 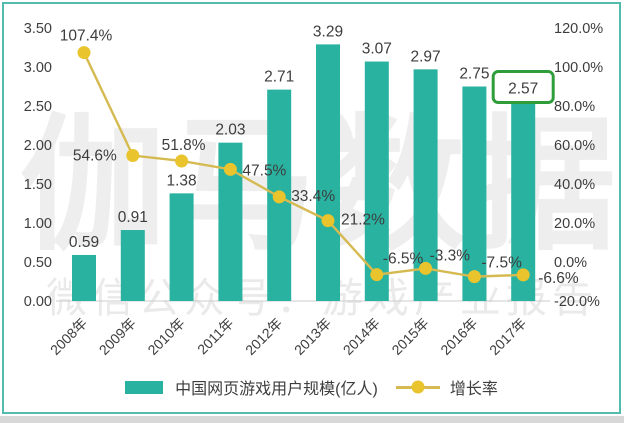 I want to click on legend: 中国网页游戏用户规模(亿人) 增长率, so click(x=311, y=387).